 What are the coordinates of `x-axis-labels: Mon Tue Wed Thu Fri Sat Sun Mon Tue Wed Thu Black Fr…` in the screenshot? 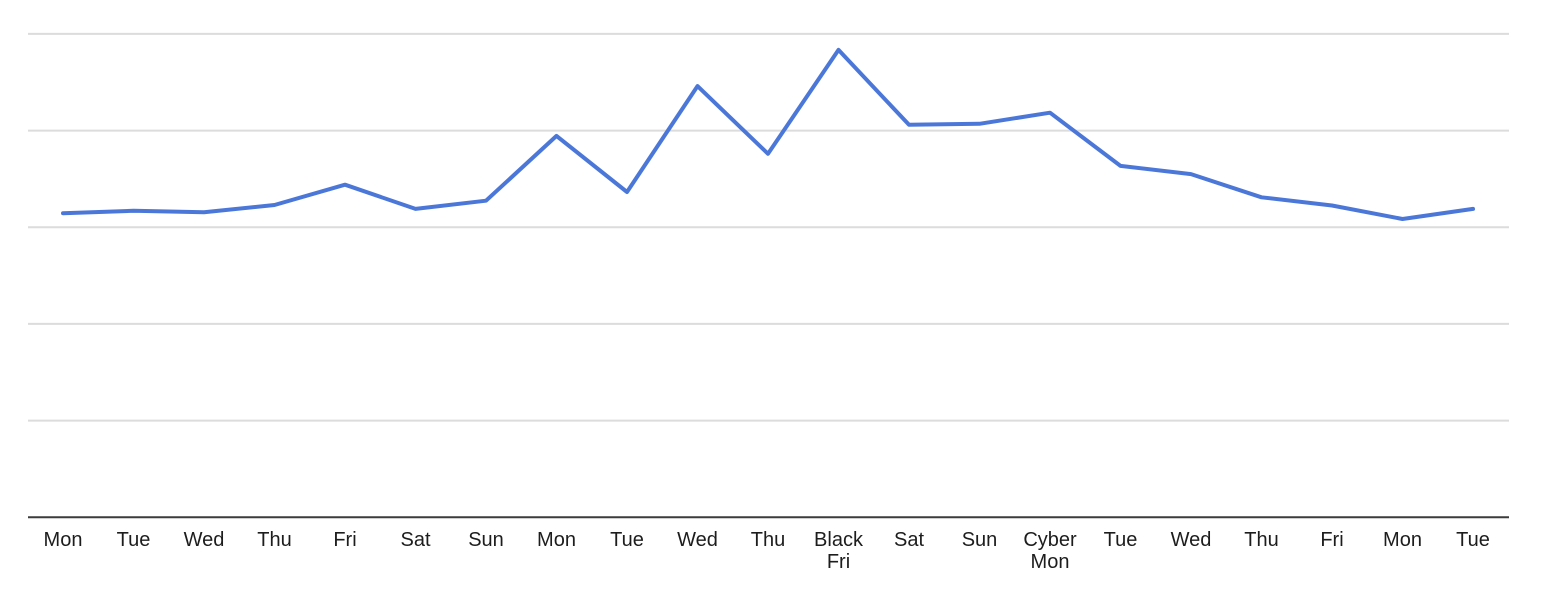 It's located at (767, 551).